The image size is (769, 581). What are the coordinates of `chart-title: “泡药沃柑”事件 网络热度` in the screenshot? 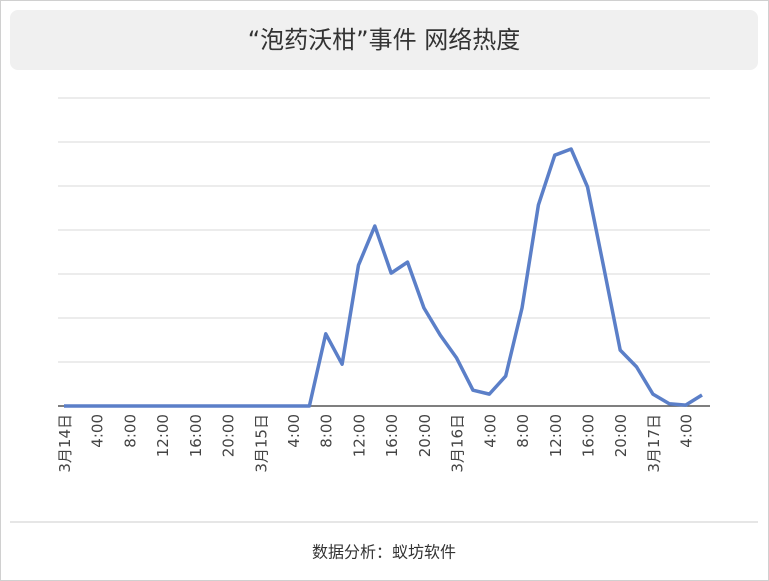 It's located at (384, 40).